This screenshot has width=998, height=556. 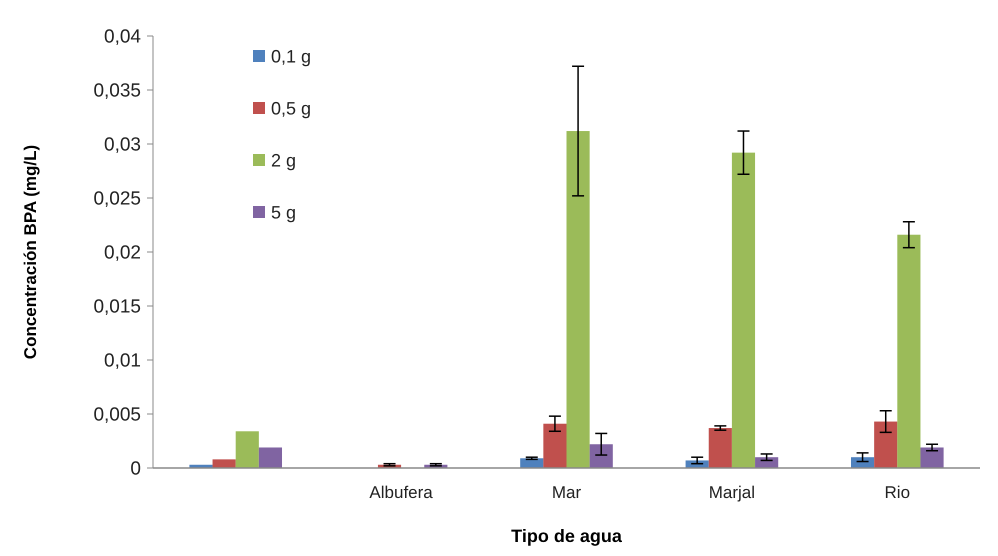 I want to click on y-tick-label: 0,005, so click(x=117, y=415).